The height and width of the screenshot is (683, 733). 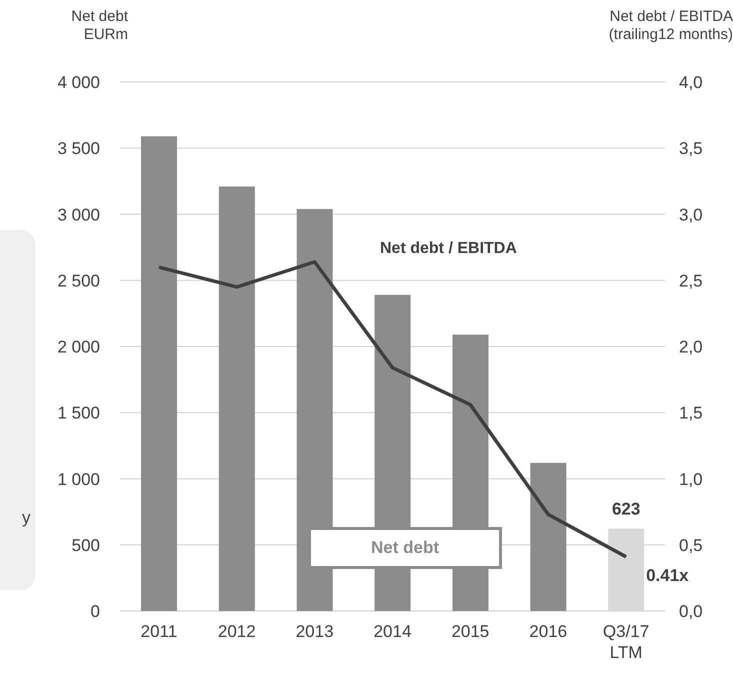 What do you see at coordinates (78, 82) in the screenshot?
I see `y-tick-label: 4 000` at bounding box center [78, 82].